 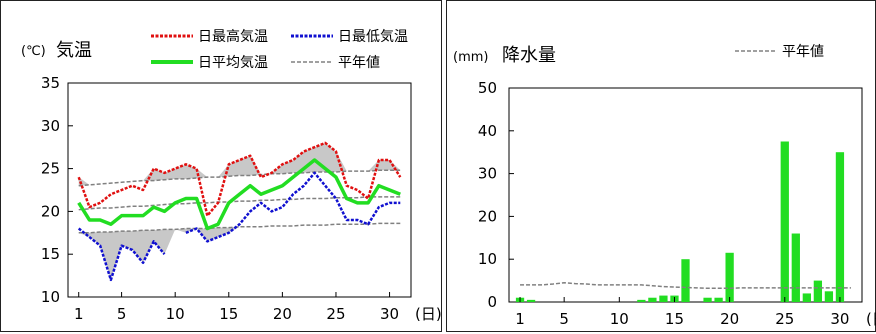 What do you see at coordinates (470, 57) in the screenshot?
I see `precip-unit-label: (mm)` at bounding box center [470, 57].